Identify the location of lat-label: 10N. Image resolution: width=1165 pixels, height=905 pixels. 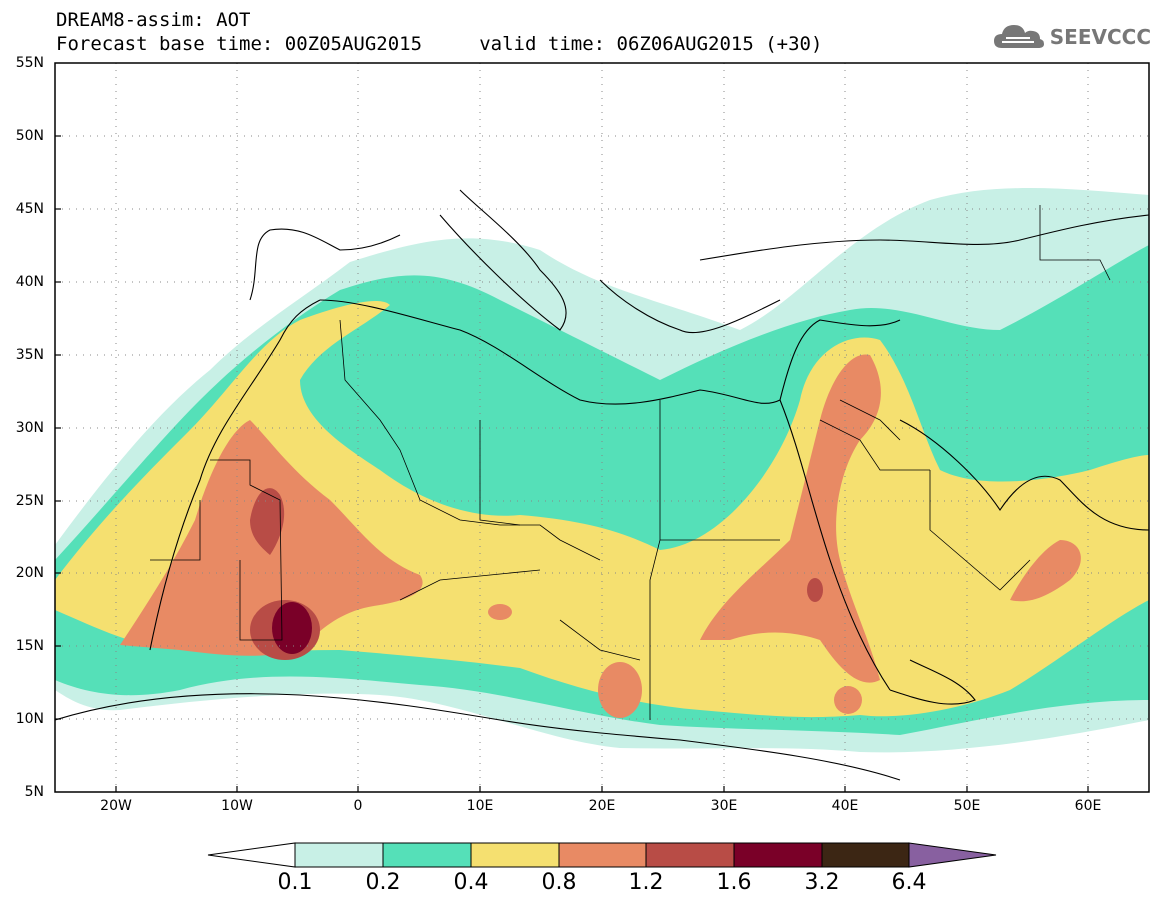
(29, 719).